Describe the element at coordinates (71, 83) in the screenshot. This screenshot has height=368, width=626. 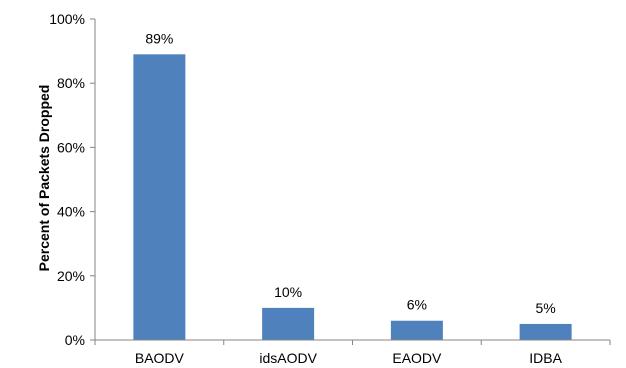
I see `y-tick-label: 80%` at that location.